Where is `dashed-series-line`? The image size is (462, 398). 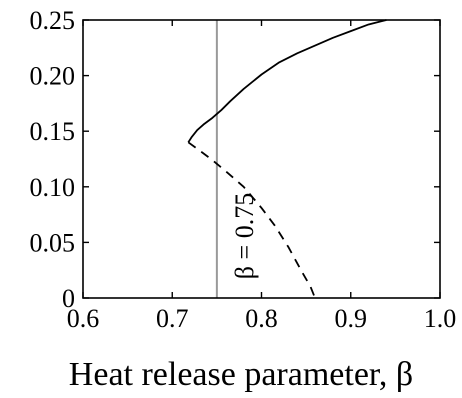
dashed-series-line is located at coordinates (251, 220).